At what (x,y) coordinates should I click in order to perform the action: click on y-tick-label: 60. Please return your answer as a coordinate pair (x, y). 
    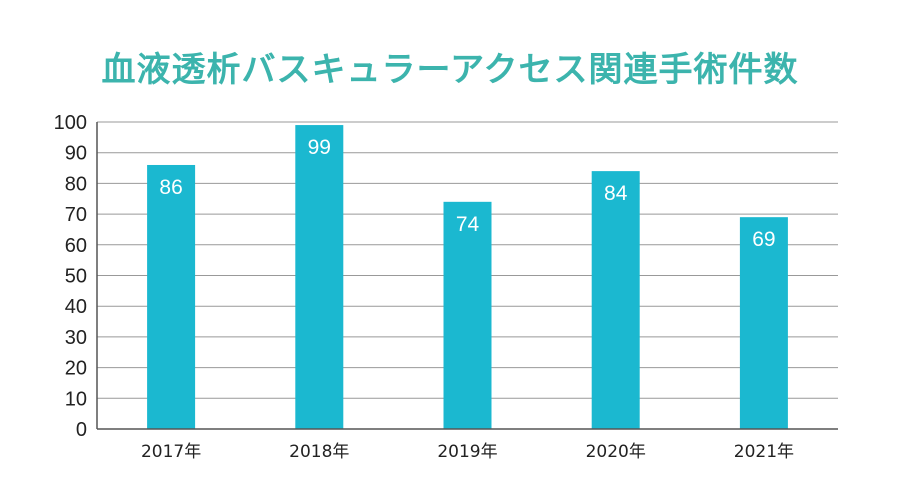
    Looking at the image, I should click on (76, 246).